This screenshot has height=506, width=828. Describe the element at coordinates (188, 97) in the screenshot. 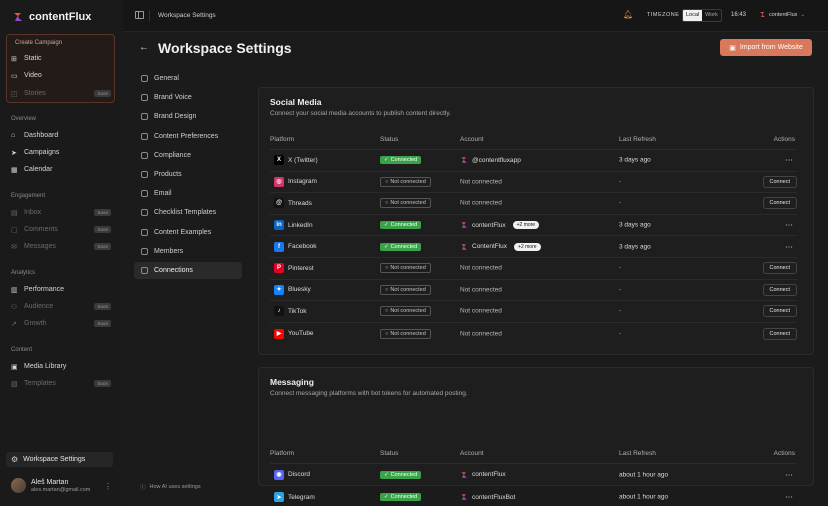

I see `settings-nav-brand-voice: Brand Voice` at that location.